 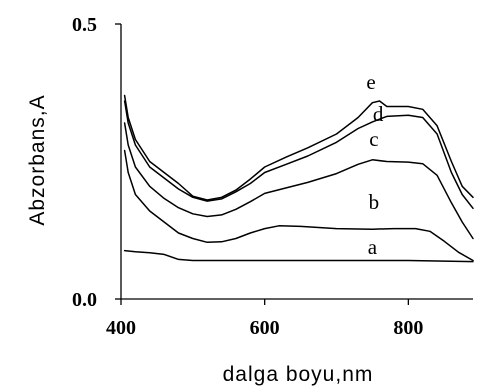 What do you see at coordinates (37, 159) in the screenshot?
I see `y-axis-title: Abzorbans,A` at bounding box center [37, 159].